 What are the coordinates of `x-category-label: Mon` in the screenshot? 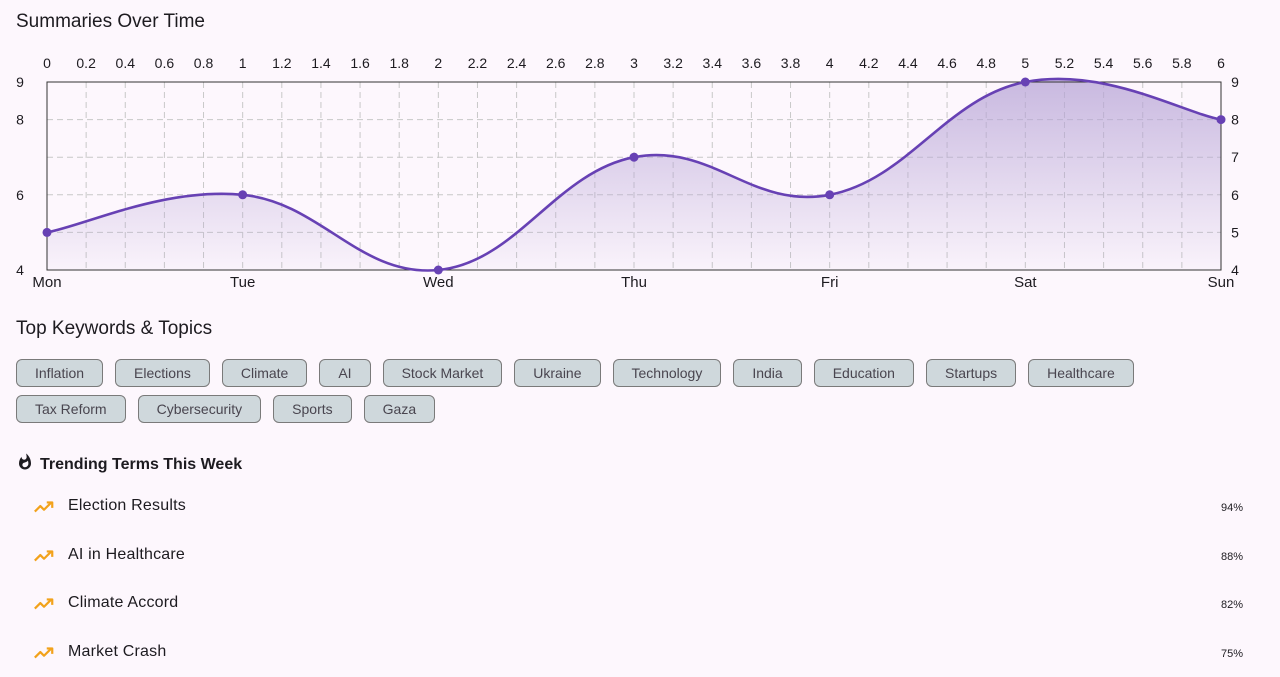 It's located at (46, 282).